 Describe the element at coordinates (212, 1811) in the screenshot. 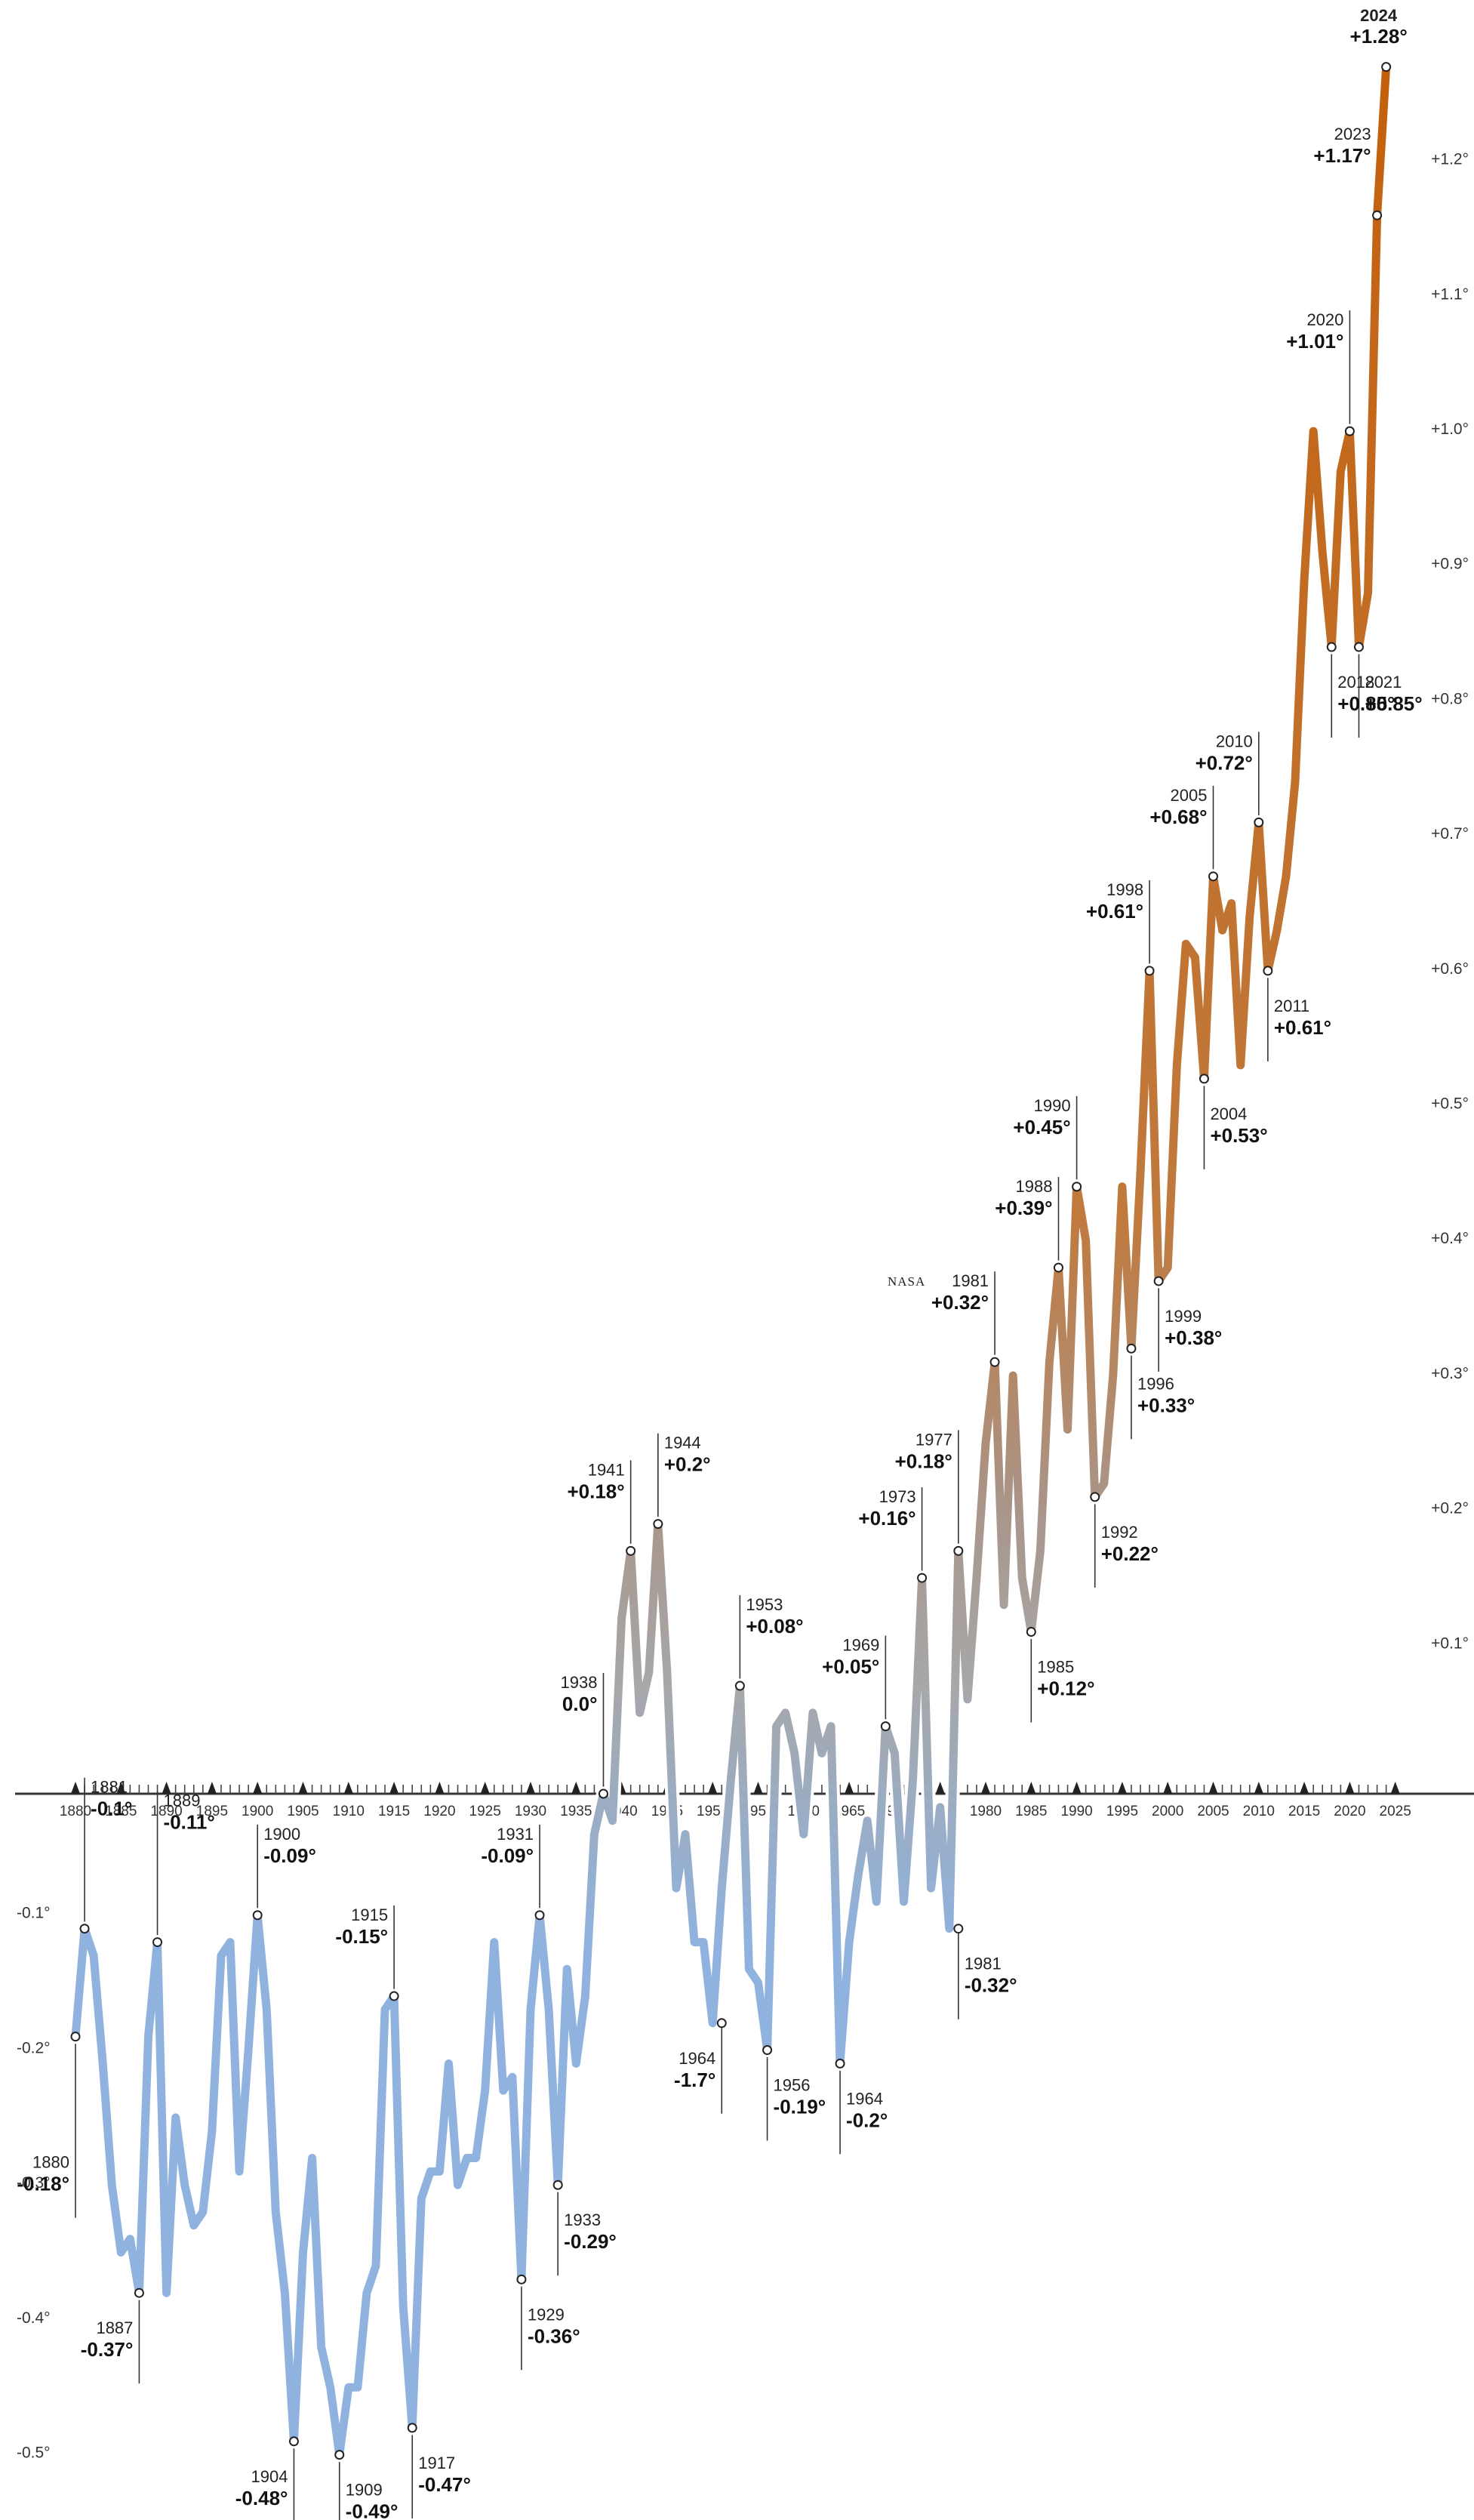

I see `x-tick-label: 1895` at that location.